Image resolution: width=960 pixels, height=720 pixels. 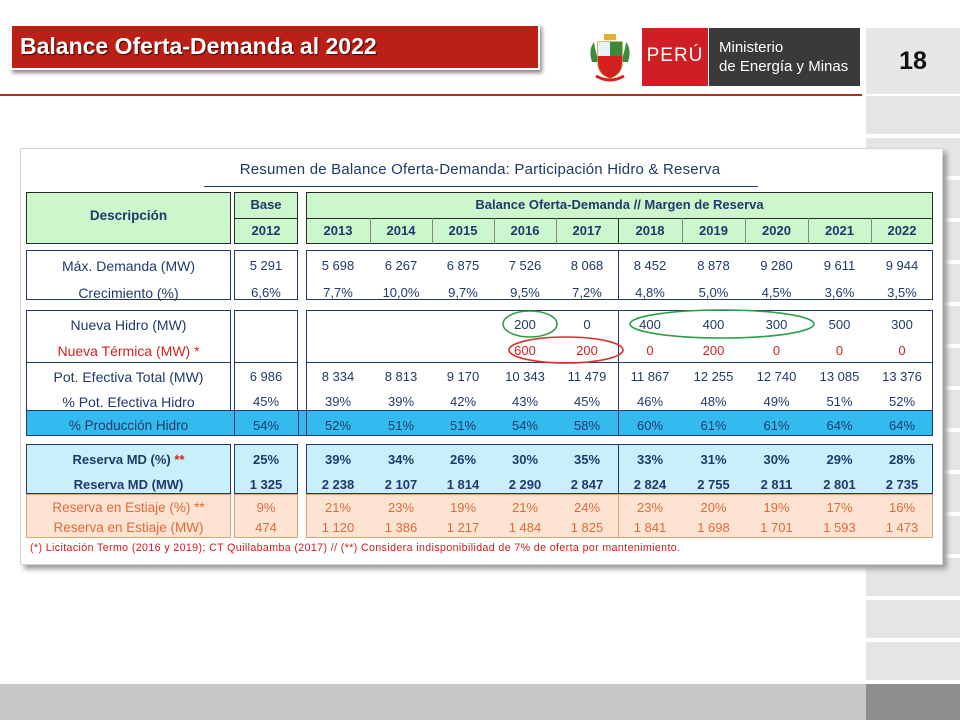 What do you see at coordinates (128, 377) in the screenshot?
I see `row-label-4: Pot. Efectiva Total (MW)` at bounding box center [128, 377].